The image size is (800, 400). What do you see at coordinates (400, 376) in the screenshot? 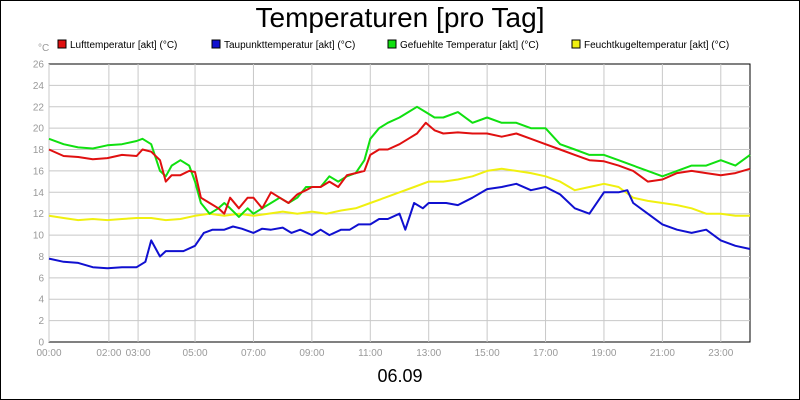
I see `date-label: 06.09` at bounding box center [400, 376].